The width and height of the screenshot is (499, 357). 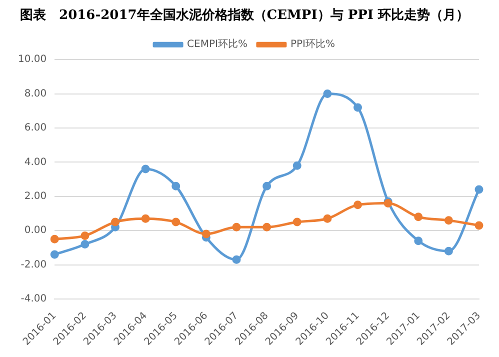 What do you see at coordinates (33, 264) in the screenshot?
I see `y-tick-label: -2.00` at bounding box center [33, 264].